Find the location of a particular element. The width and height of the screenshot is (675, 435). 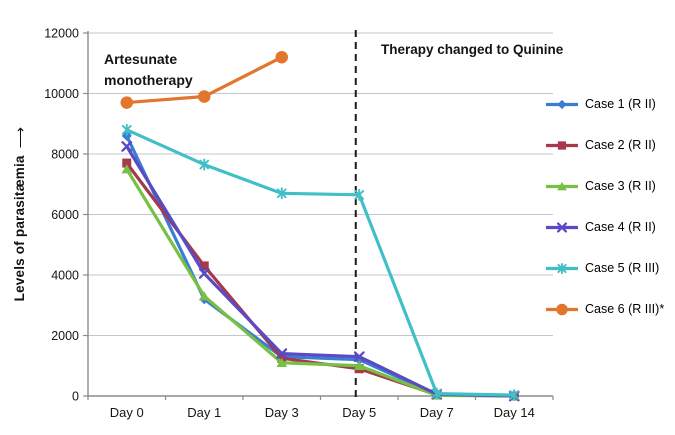

legend-item-case-3: Case 3 (R II) is located at coordinates (604, 186).